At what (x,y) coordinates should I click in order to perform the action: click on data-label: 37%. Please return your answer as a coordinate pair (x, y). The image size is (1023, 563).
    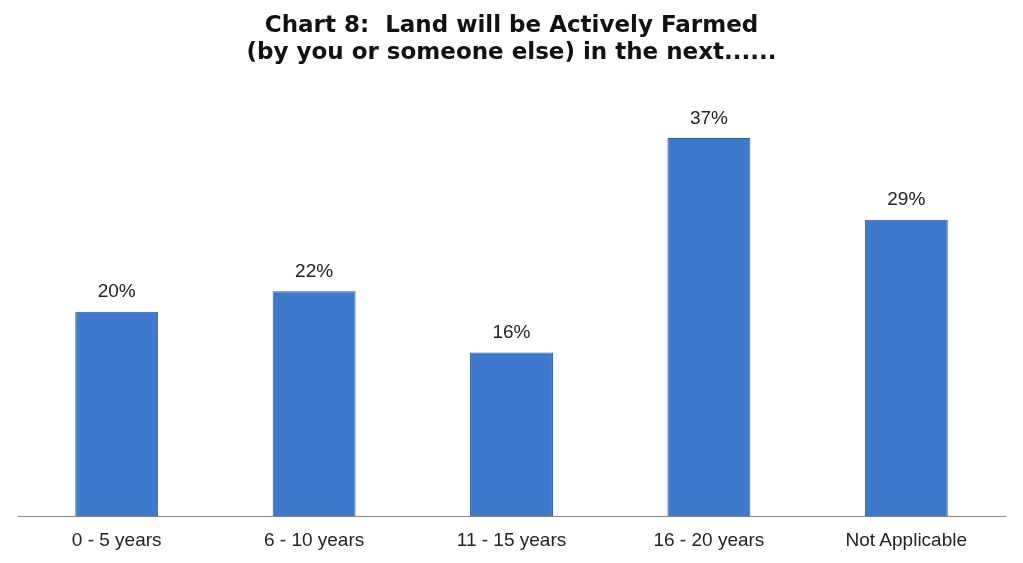
    Looking at the image, I should click on (709, 117).